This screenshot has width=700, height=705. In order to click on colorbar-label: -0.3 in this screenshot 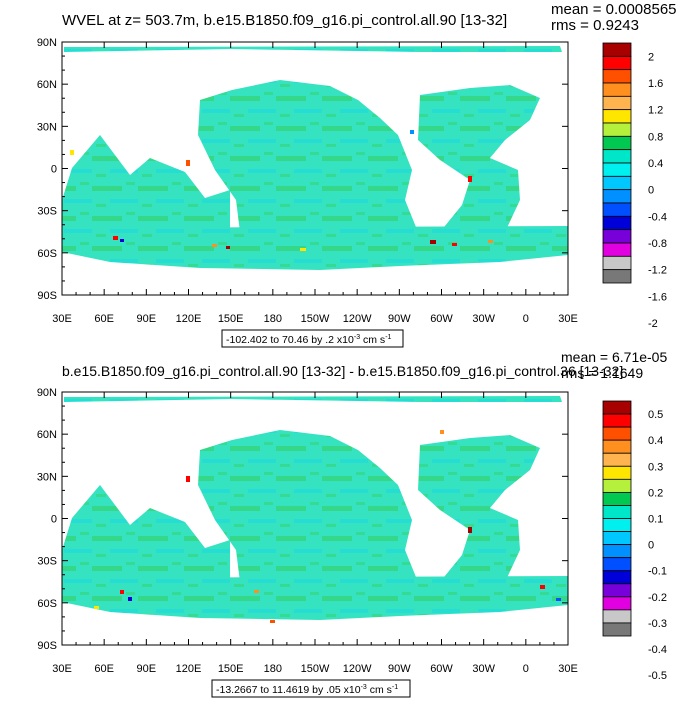, I will do `click(657, 624)`.